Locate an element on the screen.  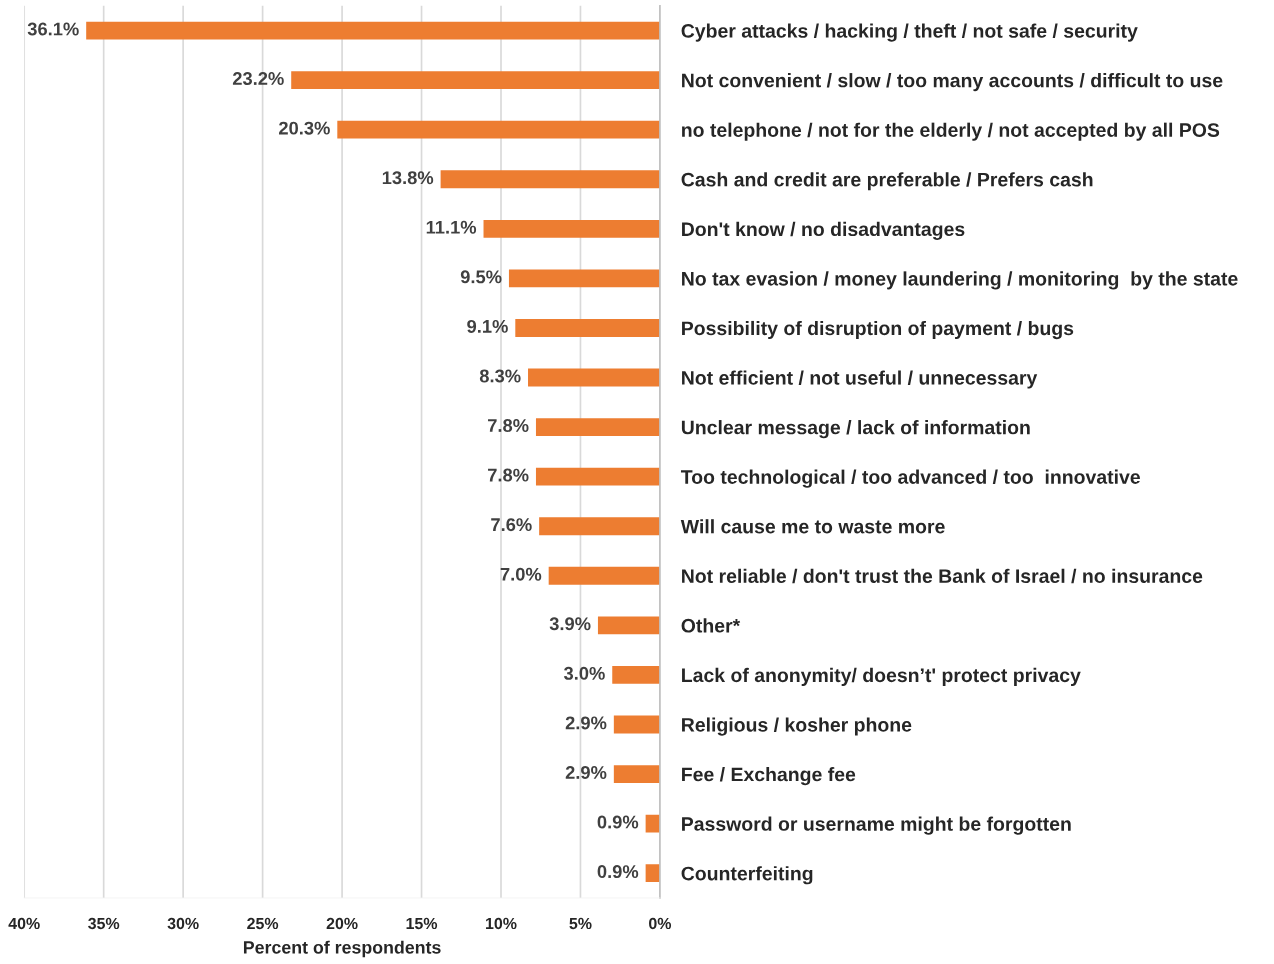
x-axis-title: Percent of respondents is located at coordinates (342, 949).